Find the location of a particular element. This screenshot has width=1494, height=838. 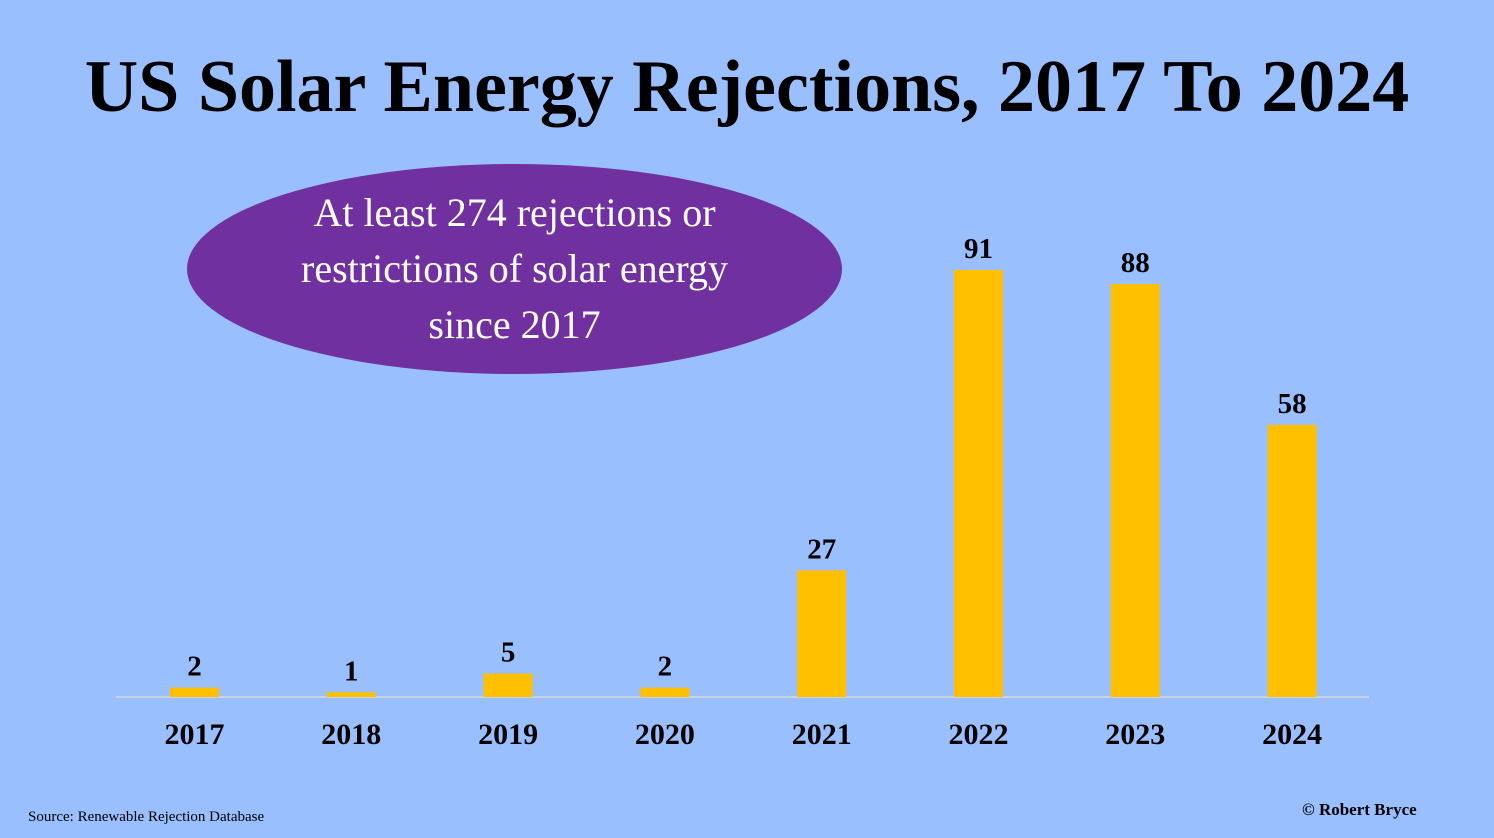

value-label-2017: 2 is located at coordinates (194, 667).